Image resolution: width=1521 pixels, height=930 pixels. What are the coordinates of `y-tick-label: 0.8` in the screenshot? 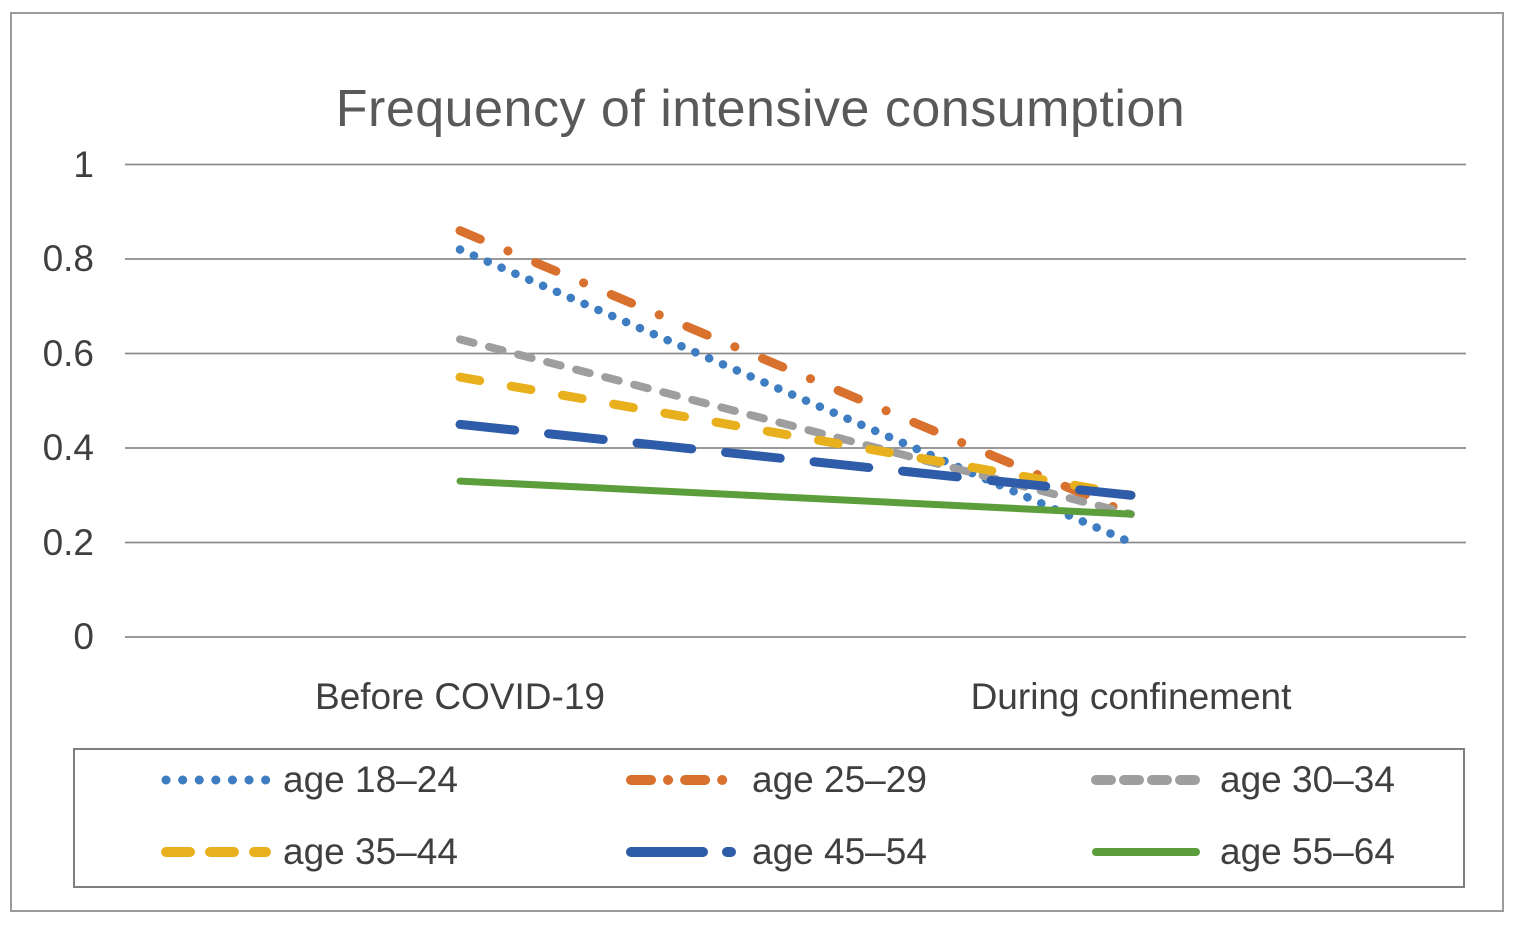 It's located at (68, 258).